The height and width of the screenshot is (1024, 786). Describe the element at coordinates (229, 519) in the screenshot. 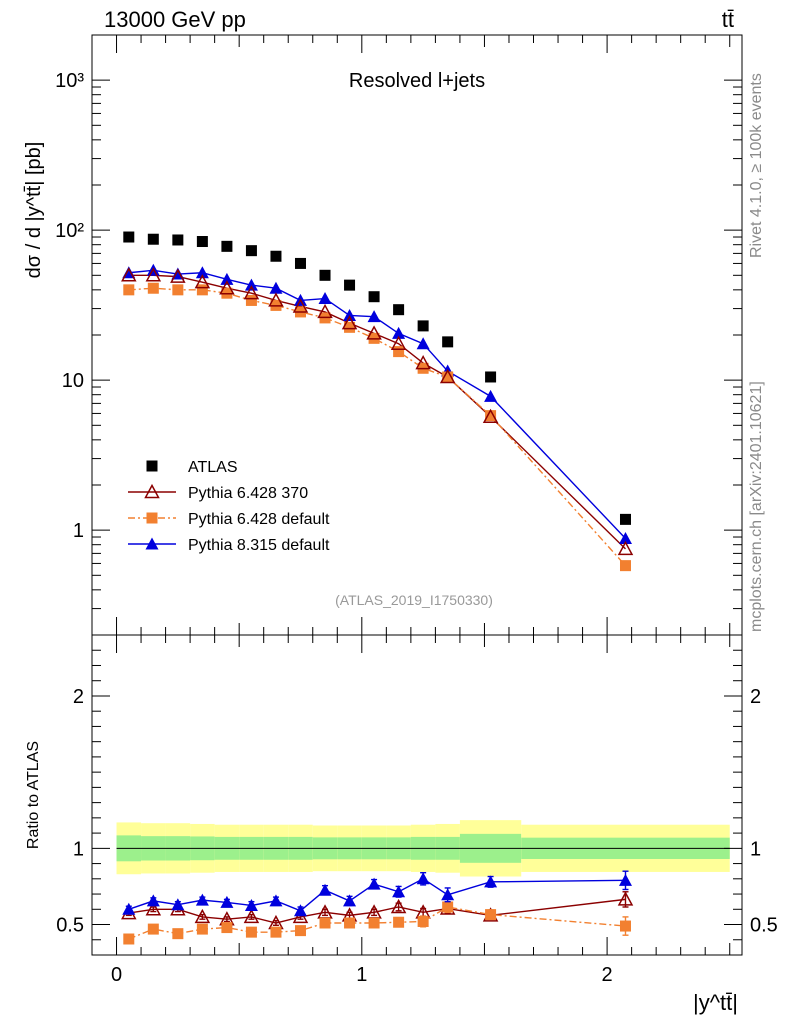

I see `legend-entry: Pythia 6.428 default` at that location.